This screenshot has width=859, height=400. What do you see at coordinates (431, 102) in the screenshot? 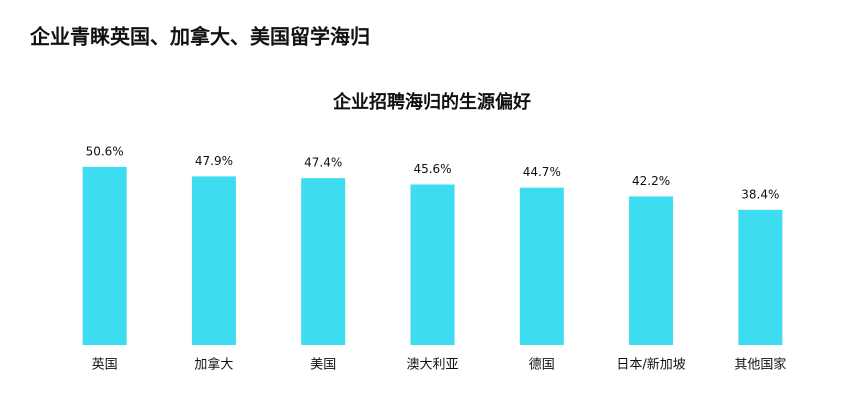
I see `chart-title: 企业招聘海归的生源偏好` at bounding box center [431, 102].